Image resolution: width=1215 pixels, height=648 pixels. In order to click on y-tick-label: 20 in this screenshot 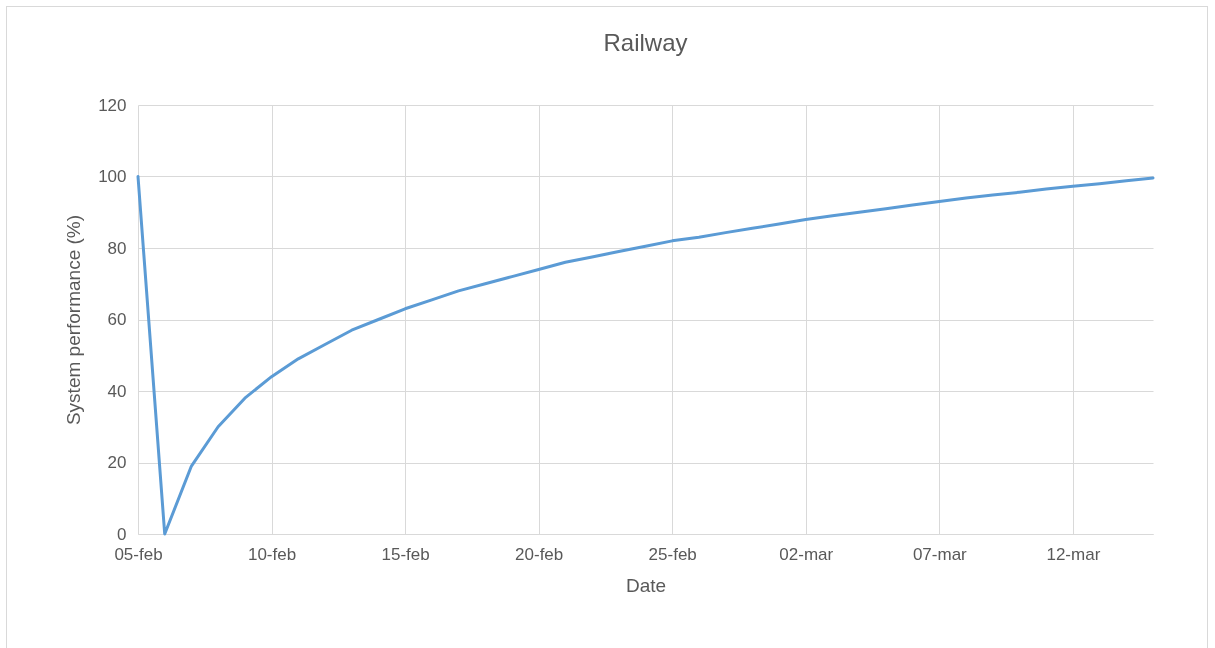, I will do `click(117, 462)`.